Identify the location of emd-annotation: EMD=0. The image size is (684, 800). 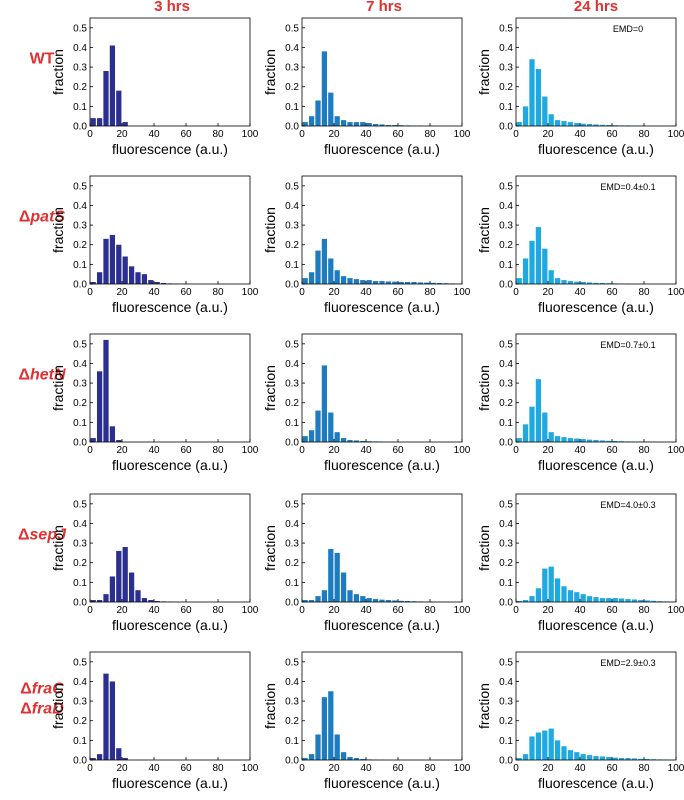
(628, 29).